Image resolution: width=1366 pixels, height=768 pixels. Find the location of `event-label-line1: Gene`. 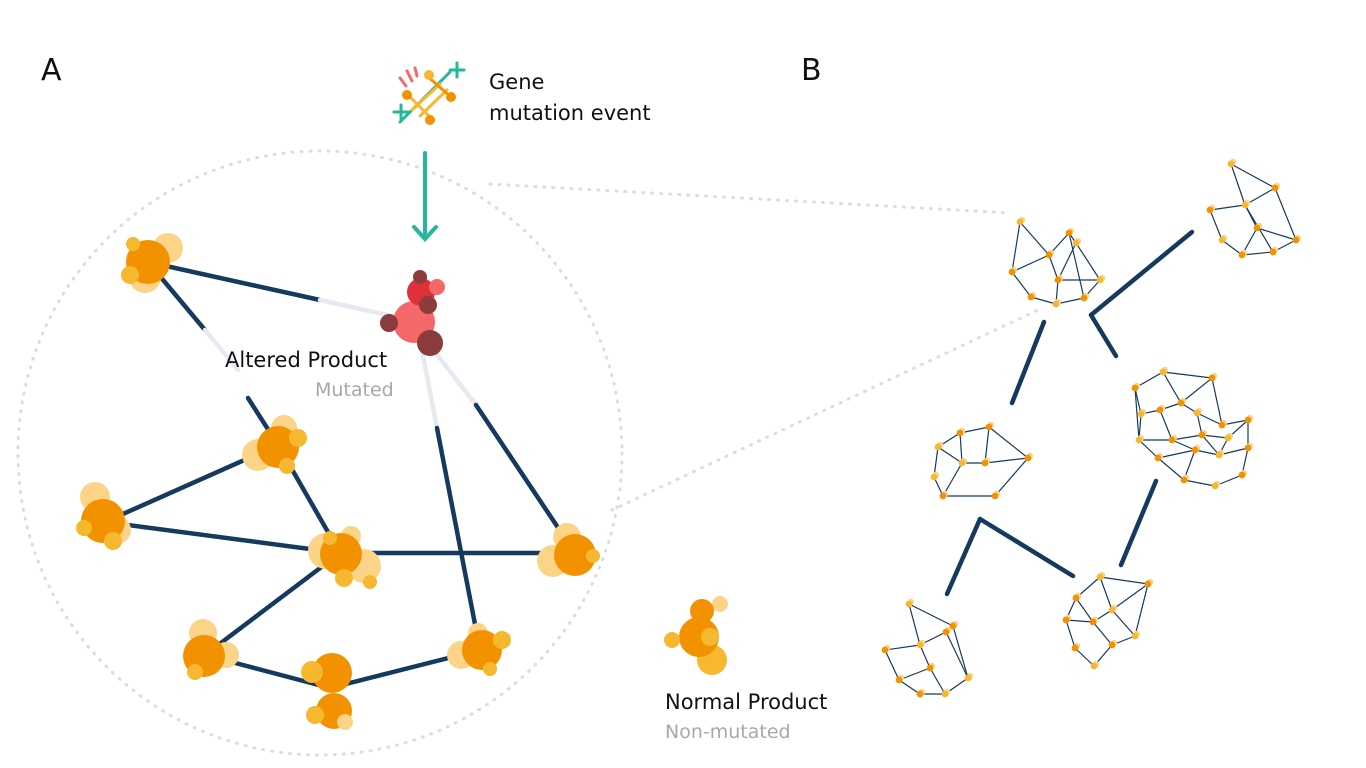

event-label-line1: Gene is located at coordinates (517, 82).